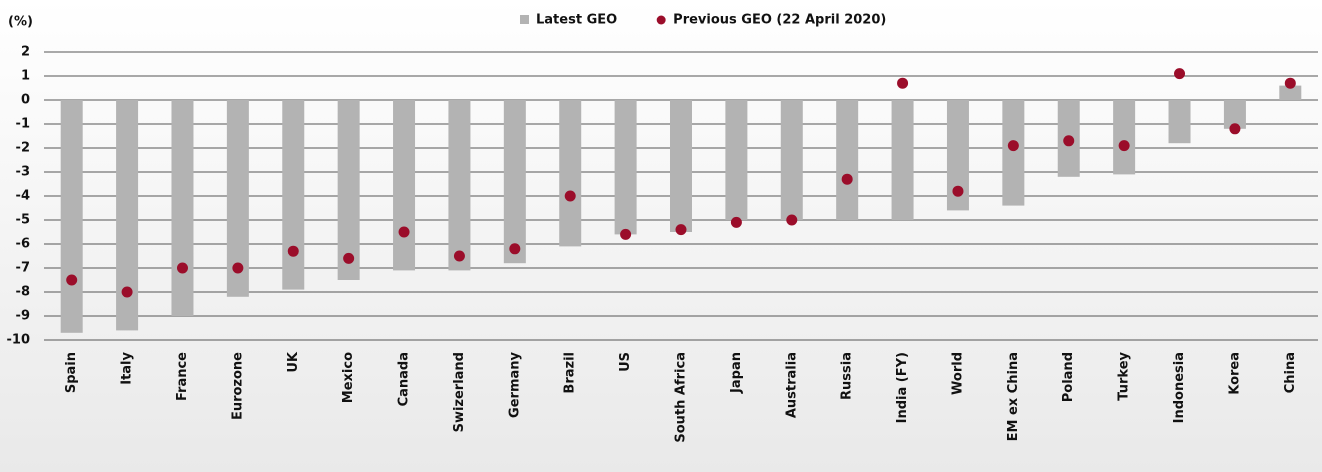 The height and width of the screenshot is (472, 1322). What do you see at coordinates (681, 397) in the screenshot?
I see `x-tick-label: South Africa` at bounding box center [681, 397].